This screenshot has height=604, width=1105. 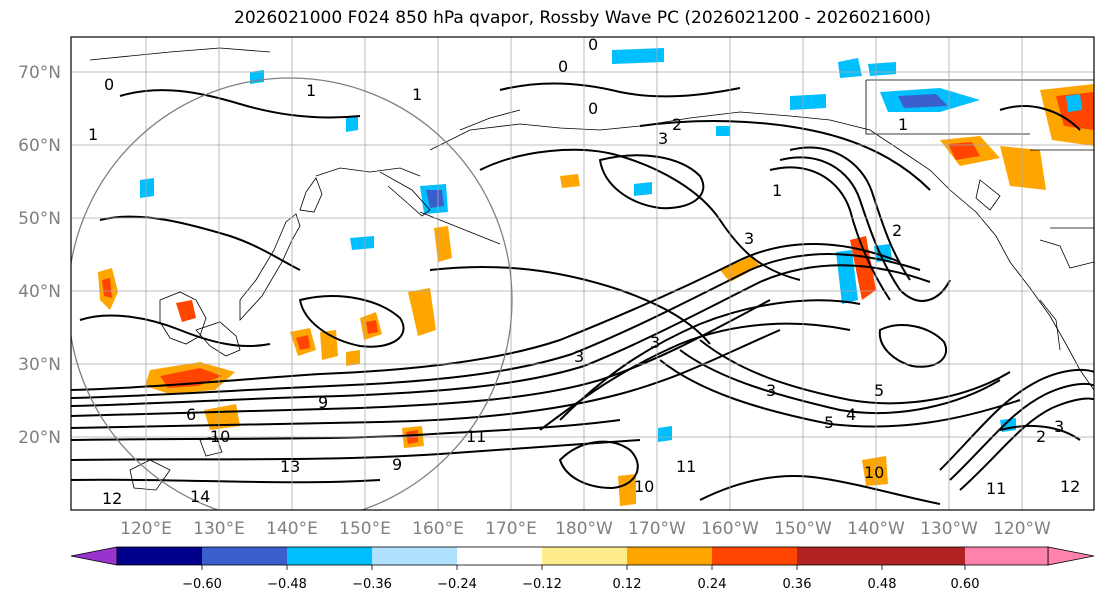 What do you see at coordinates (797, 584) in the screenshot?
I see `colorbar-tick-label: 0.36` at bounding box center [797, 584].